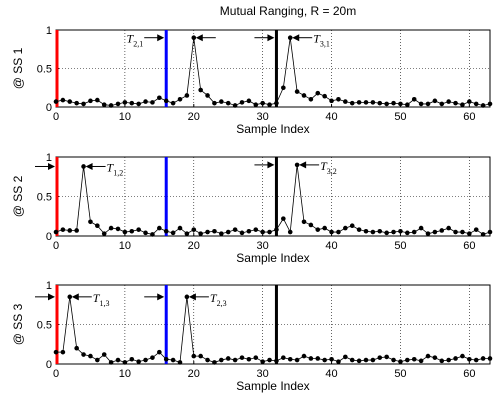 Image resolution: width=494 pixels, height=402 pixels. Describe the element at coordinates (18, 324) in the screenshot. I see `y-axis-label: @ SS 3` at that location.